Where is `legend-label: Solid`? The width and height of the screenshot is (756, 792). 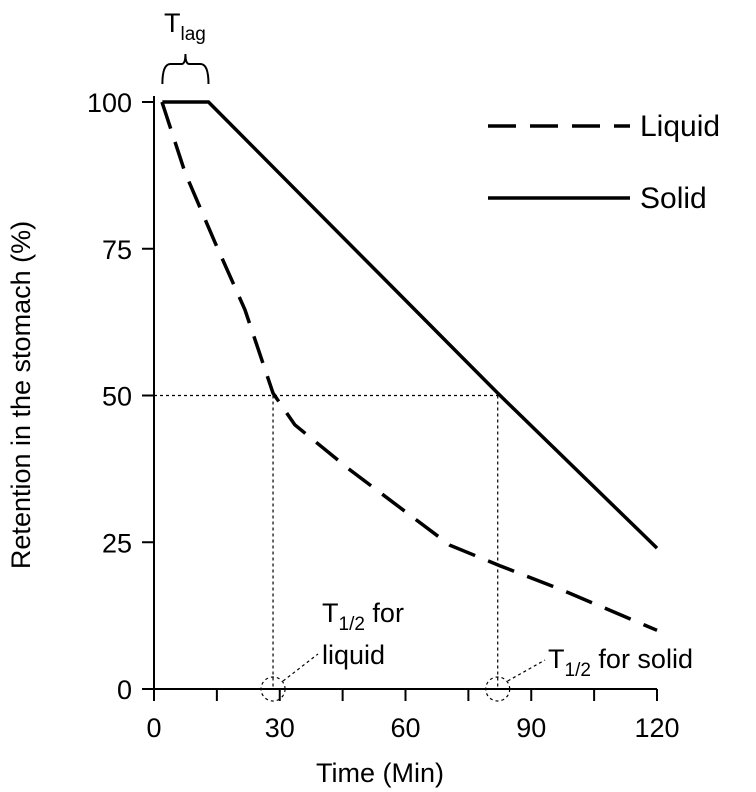
legend-label: Solid is located at coordinates (673, 198).